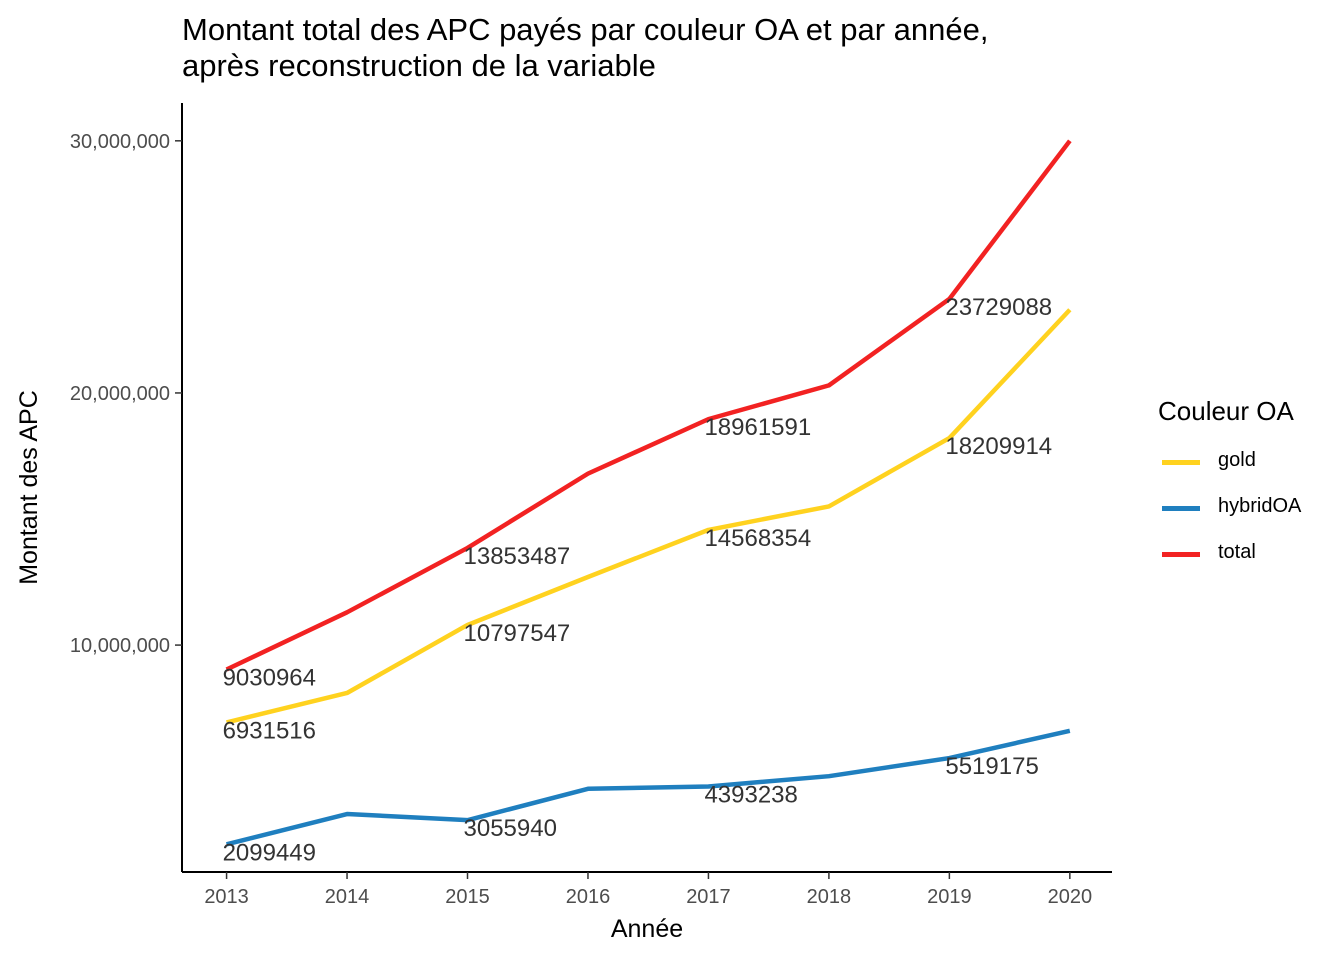 This screenshot has width=1344, height=960. Describe the element at coordinates (647, 929) in the screenshot. I see `x-axis-title: Année` at that location.